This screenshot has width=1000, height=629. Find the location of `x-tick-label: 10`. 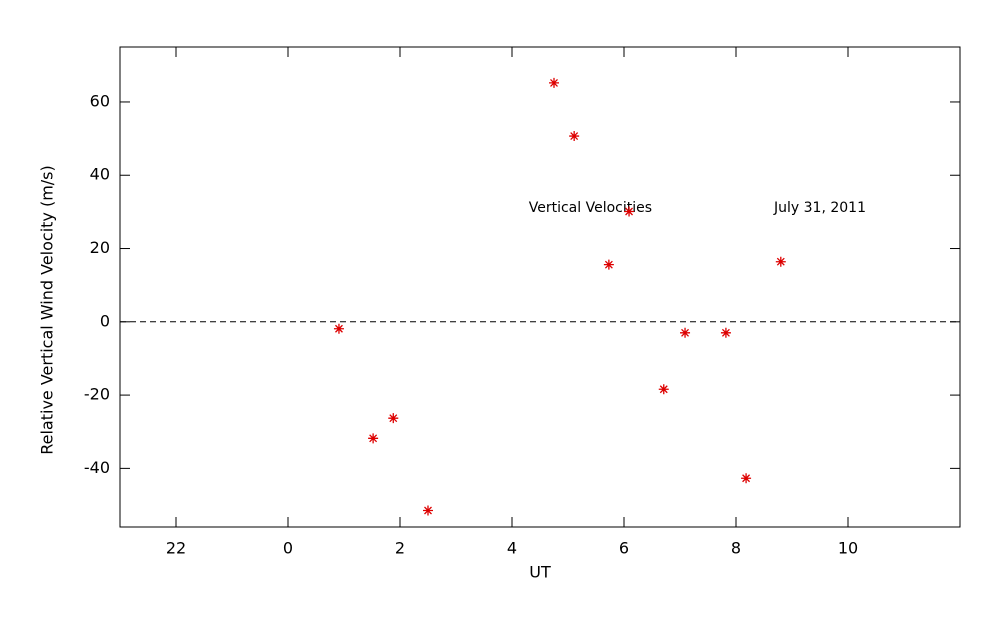

x-tick-label: 10 is located at coordinates (848, 548).